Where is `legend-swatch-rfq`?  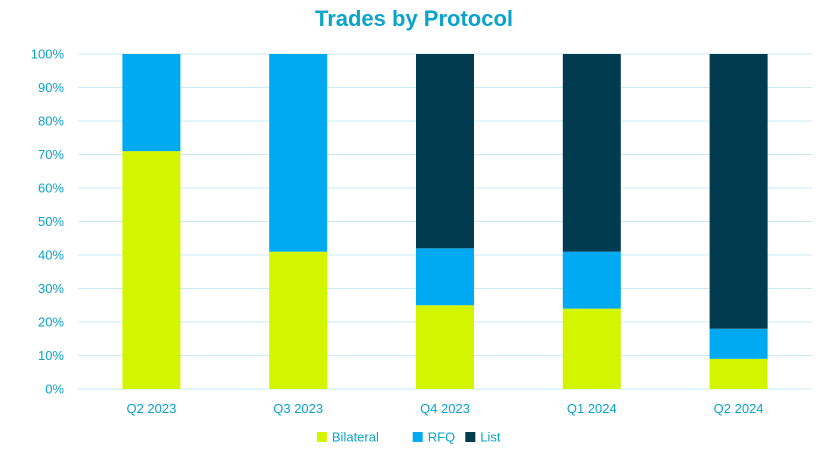
legend-swatch-rfq is located at coordinates (417, 437).